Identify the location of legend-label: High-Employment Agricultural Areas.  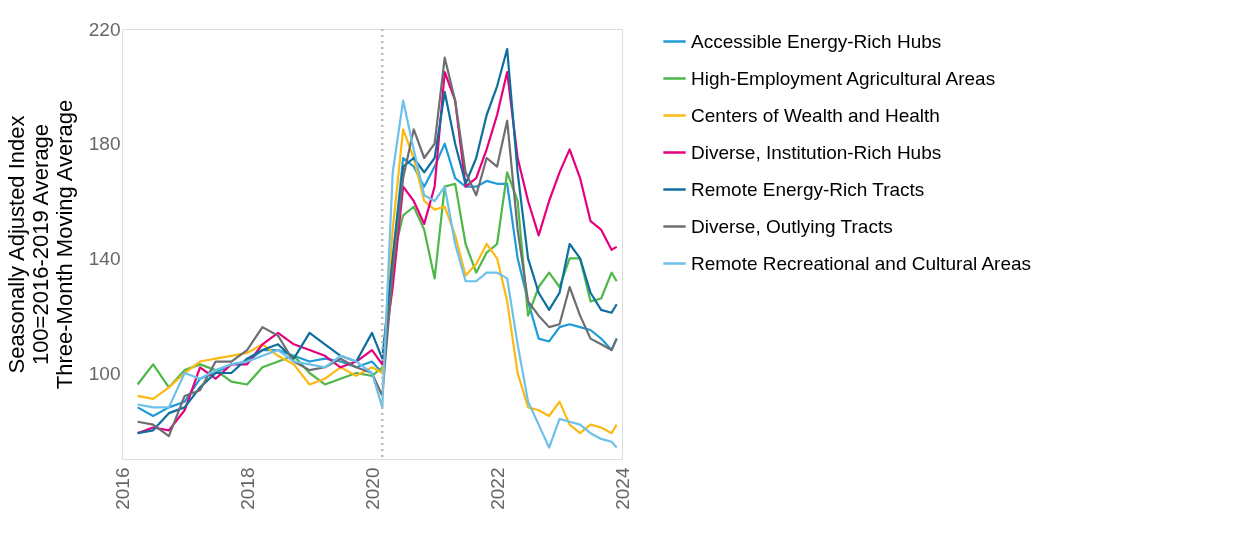
(843, 78).